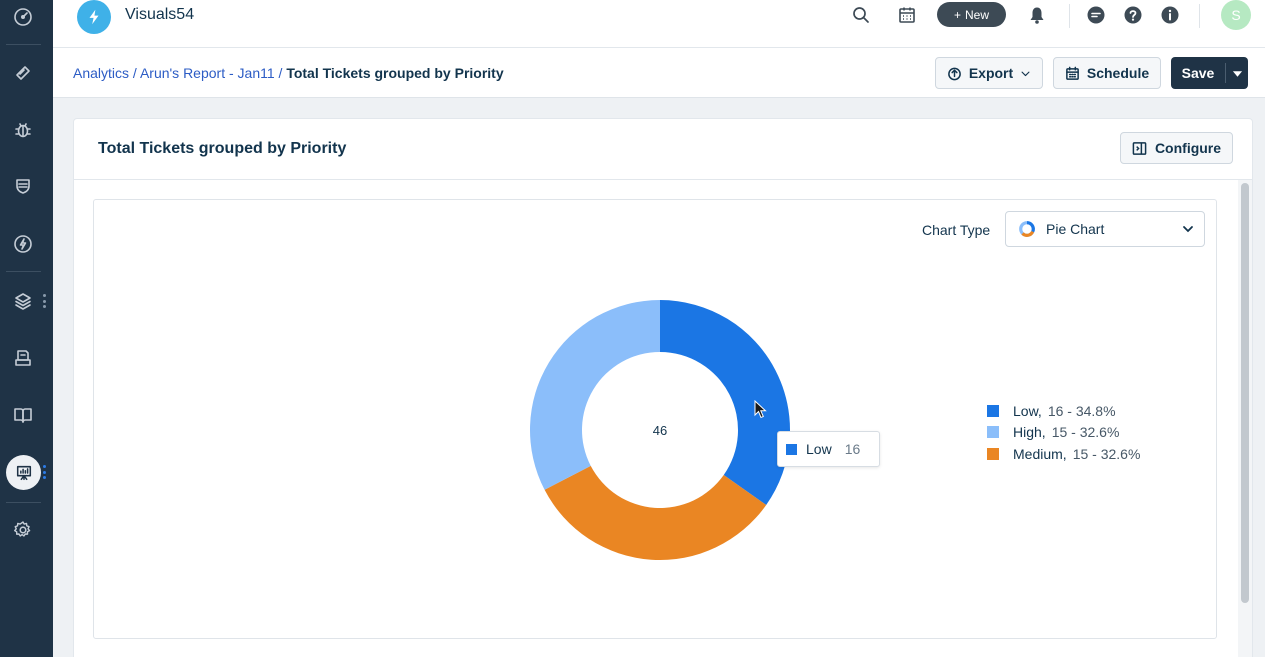  Describe the element at coordinates (1118, 73) in the screenshot. I see `schedule-label: Schedule` at that location.